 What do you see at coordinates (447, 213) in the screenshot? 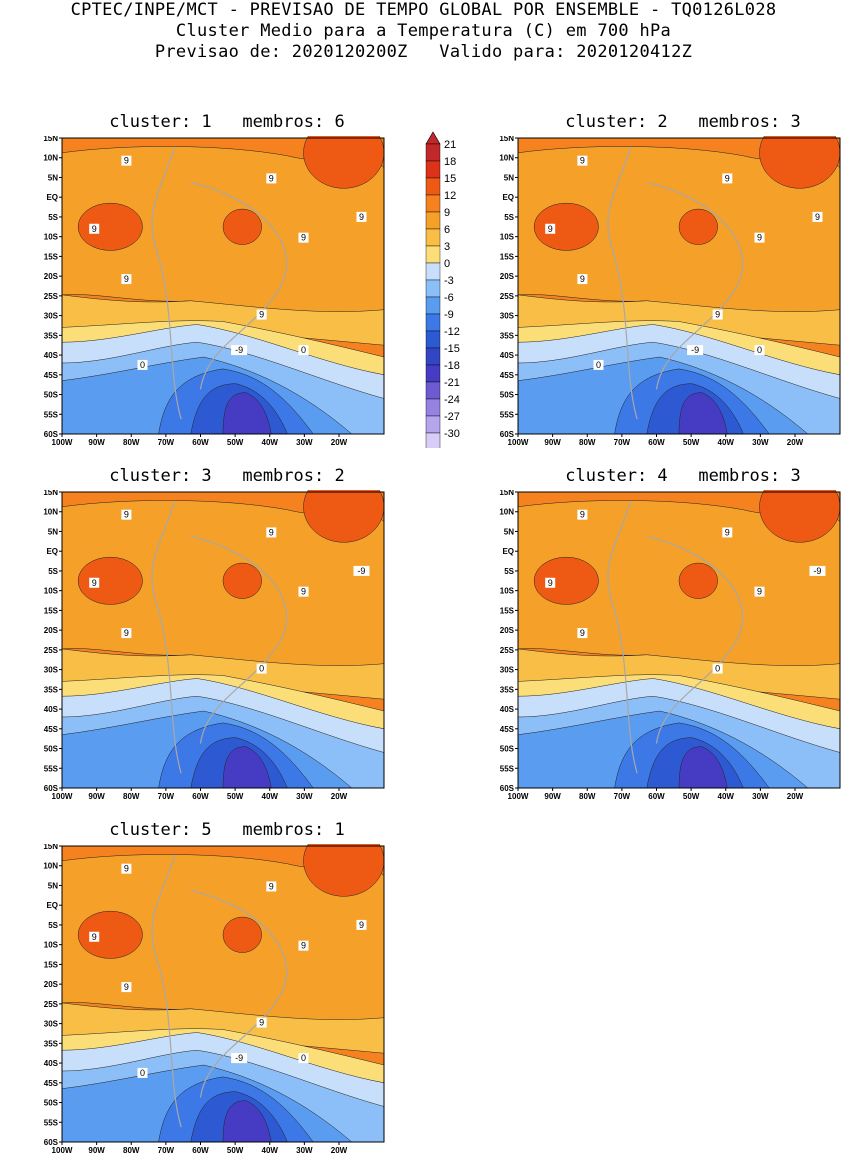
I see `colorbar-label: 9` at bounding box center [447, 213].